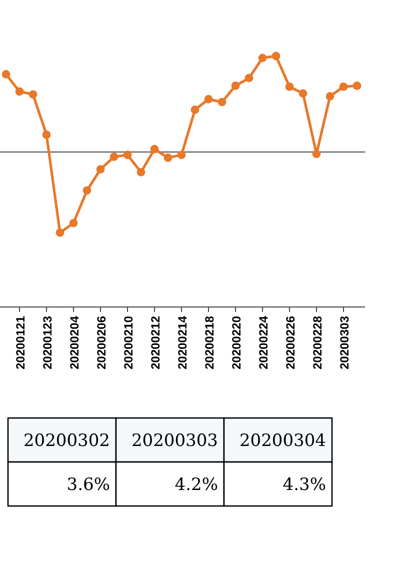  Describe the element at coordinates (174, 441) in the screenshot. I see `category-label: 20200303` at that location.